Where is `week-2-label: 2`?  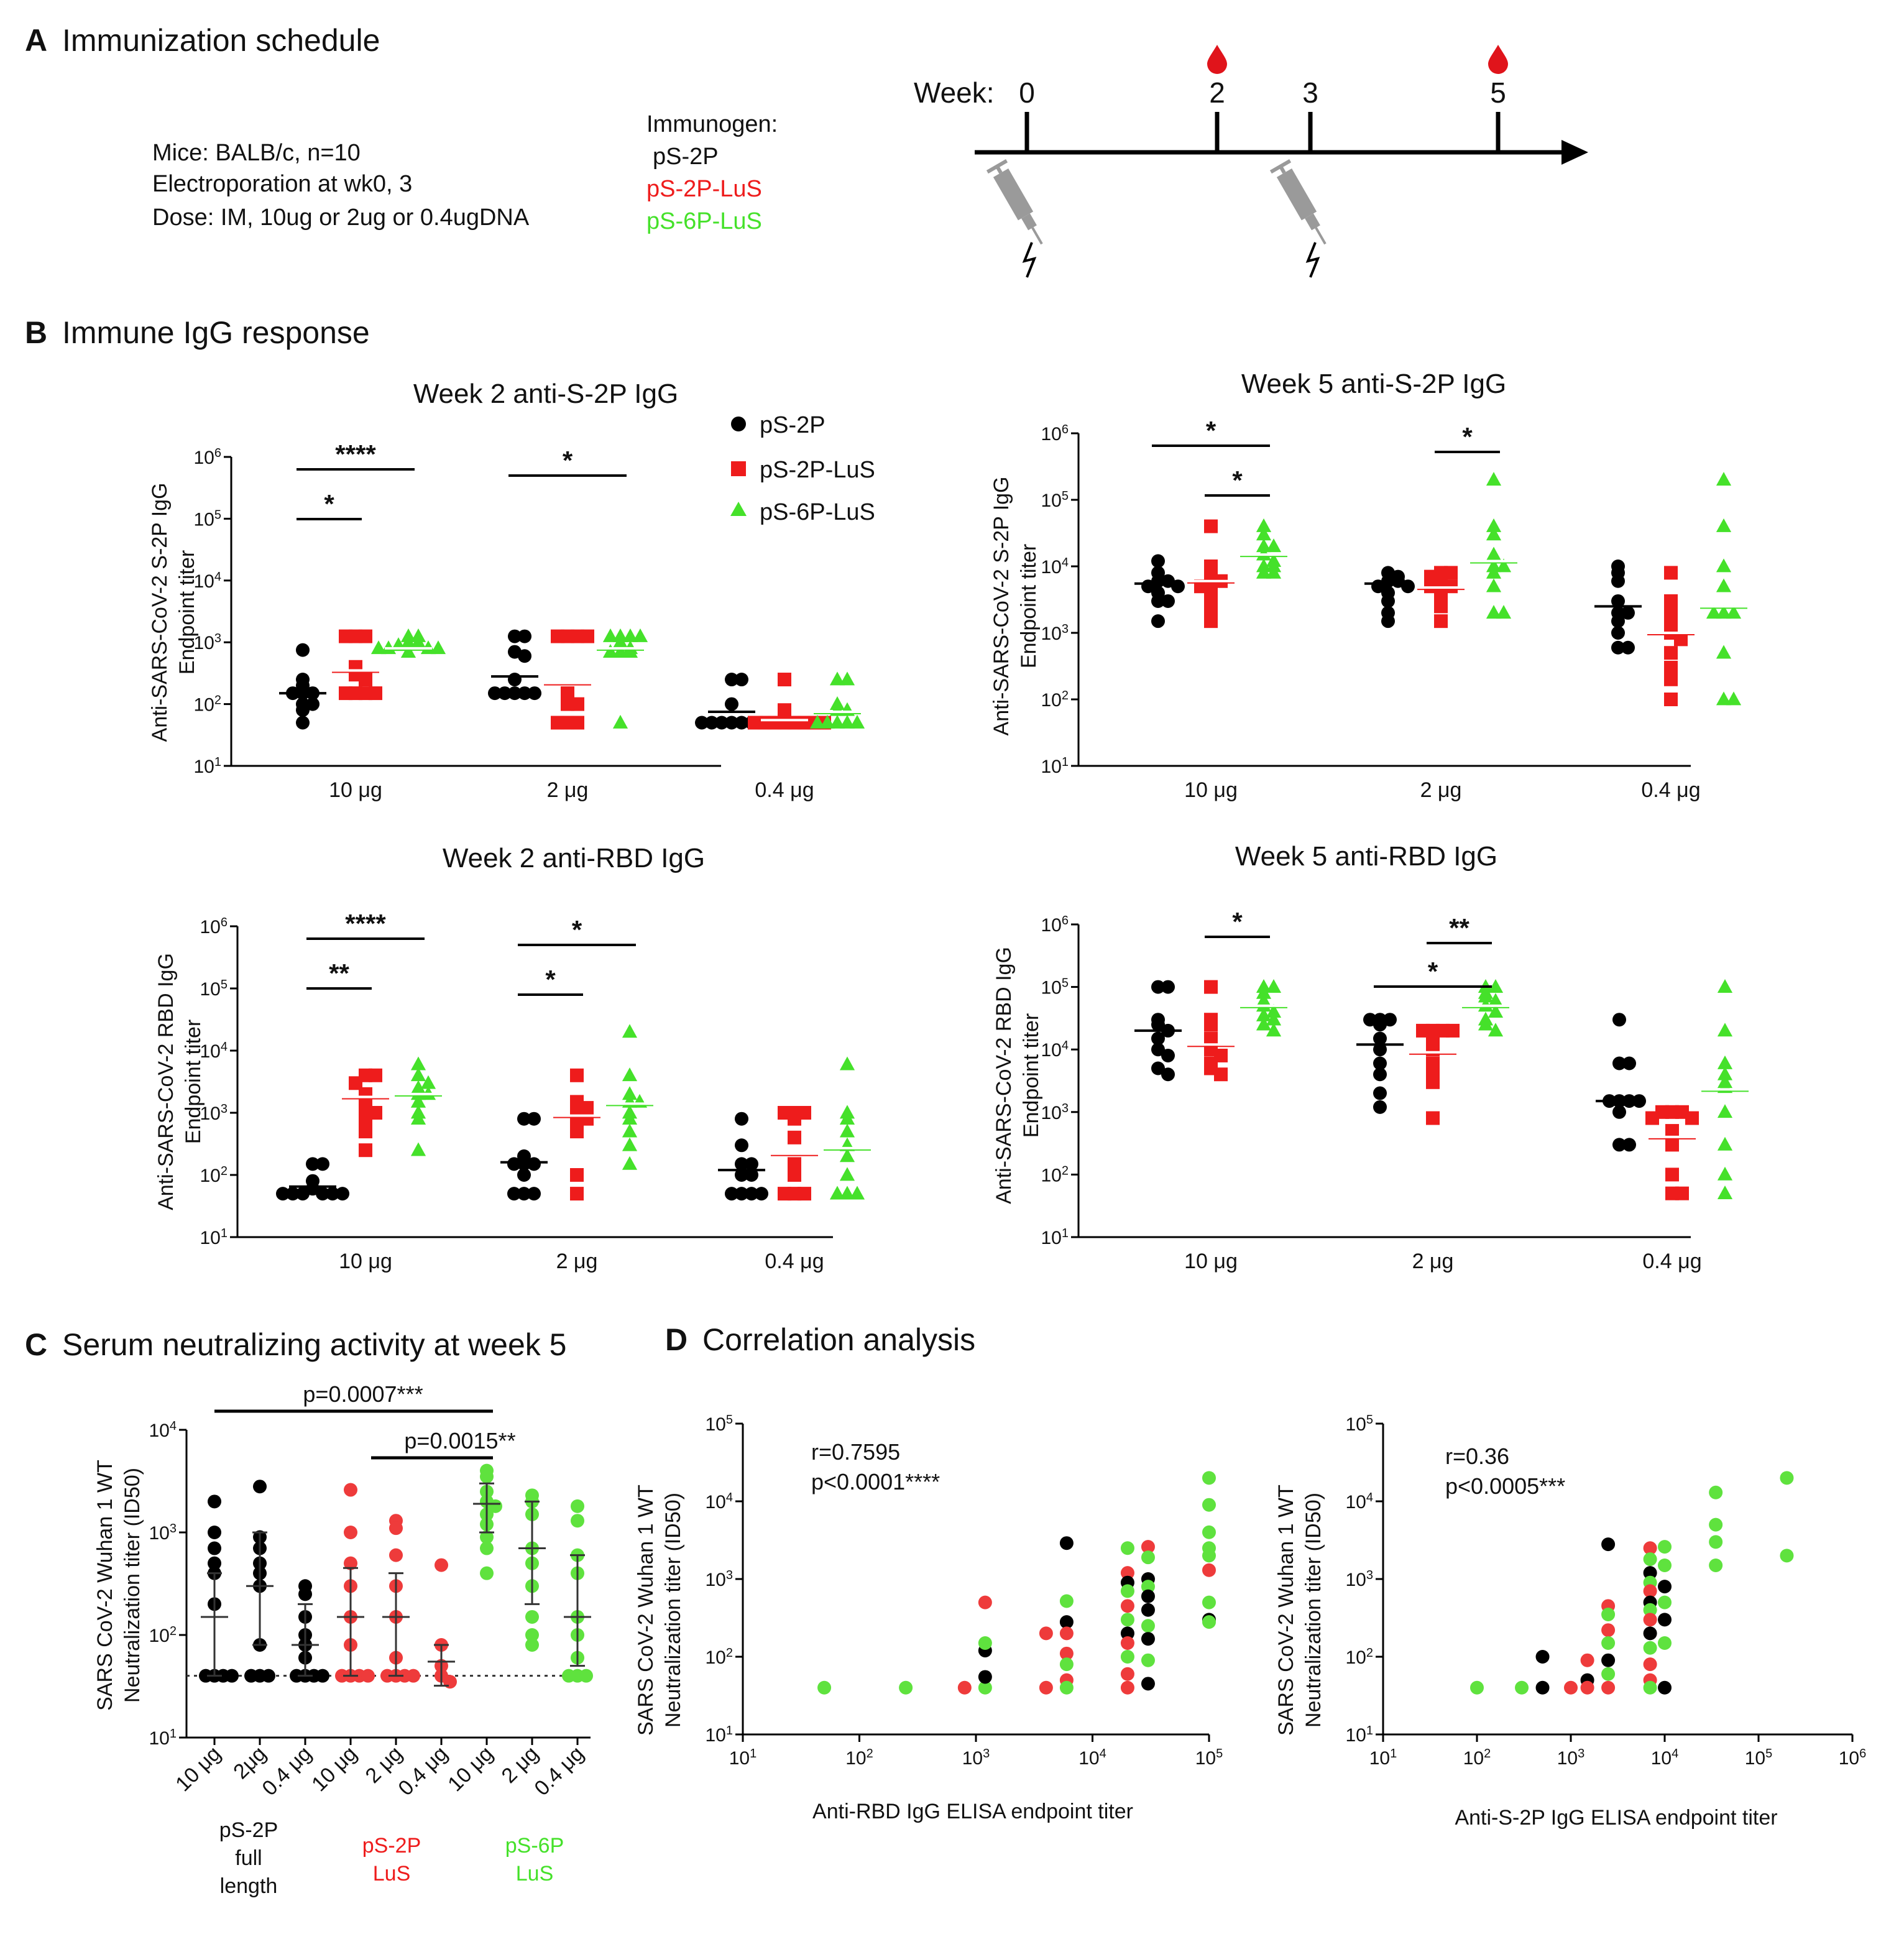
week-2-label: 2 is located at coordinates (1217, 92).